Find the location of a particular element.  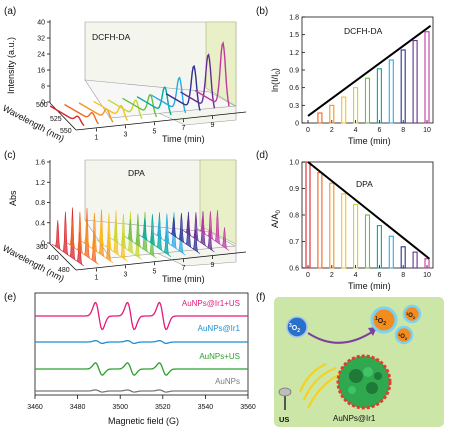

y-tick-label: 0.8 is located at coordinates (40, 203).